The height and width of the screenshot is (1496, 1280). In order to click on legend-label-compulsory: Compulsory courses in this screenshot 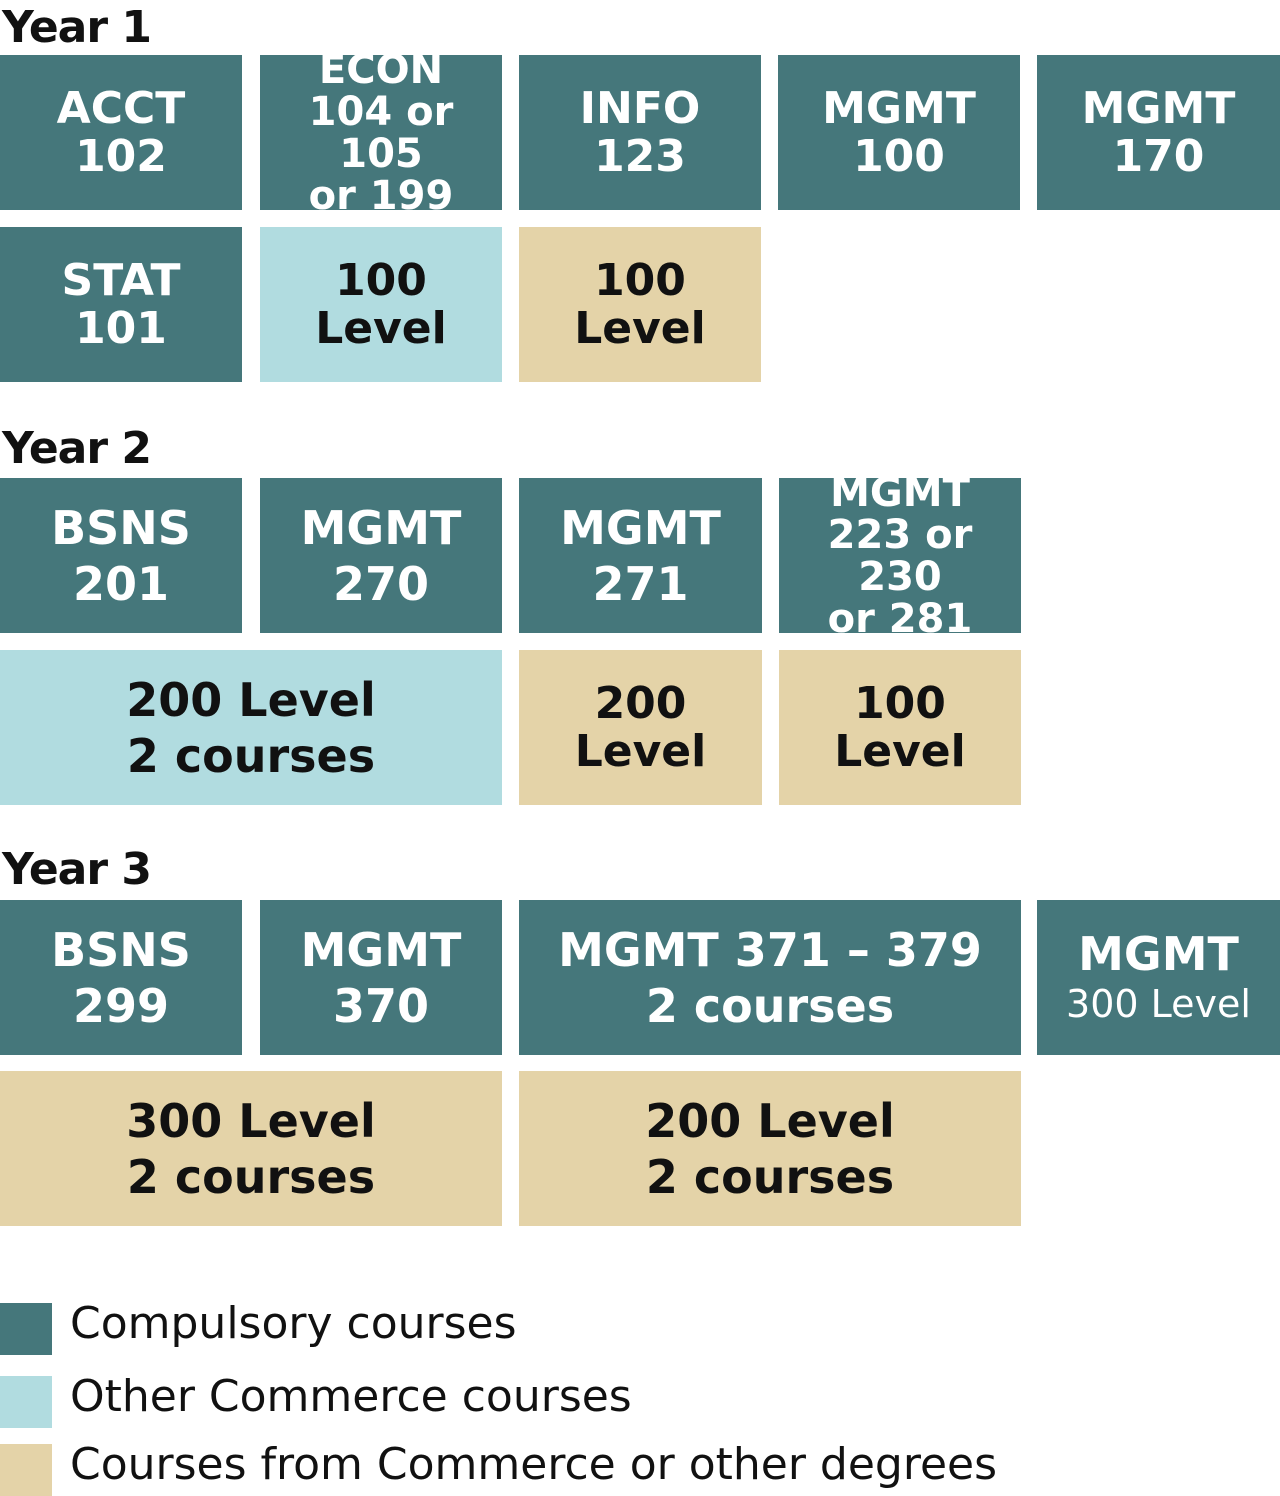, I will do `click(293, 1323)`.